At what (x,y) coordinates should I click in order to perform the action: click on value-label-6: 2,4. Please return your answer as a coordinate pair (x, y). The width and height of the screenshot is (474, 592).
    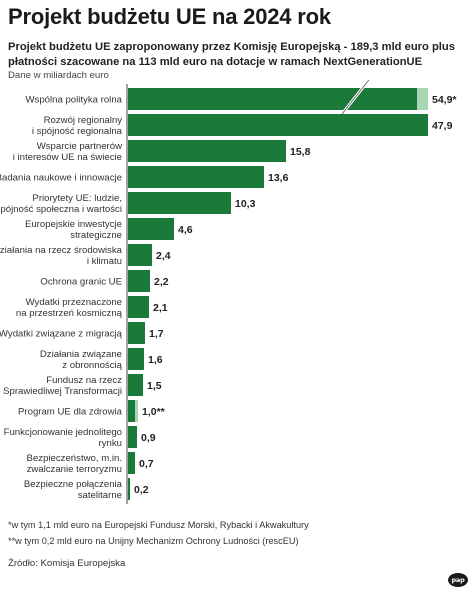
    Looking at the image, I should click on (163, 256).